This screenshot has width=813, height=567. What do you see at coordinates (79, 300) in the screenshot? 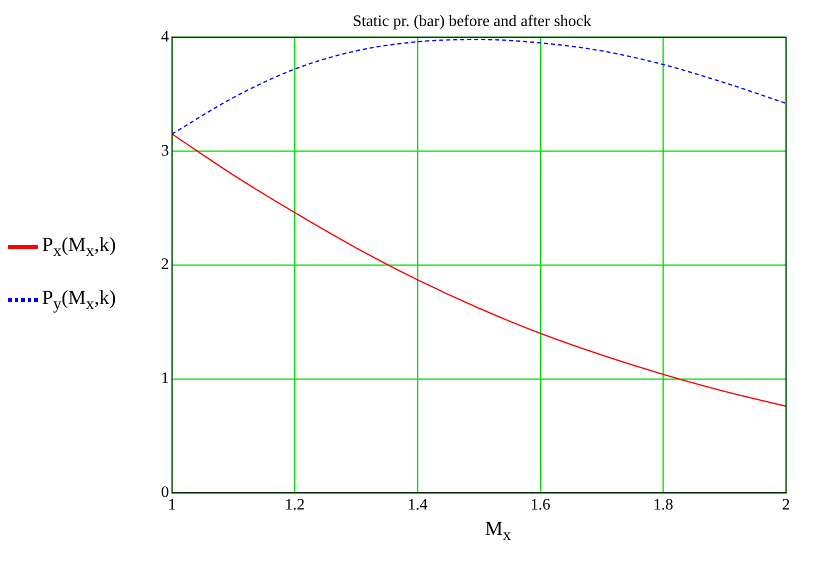
I see `legend-label: P$_{y}$(M$_{x}$,k)` at bounding box center [79, 300].